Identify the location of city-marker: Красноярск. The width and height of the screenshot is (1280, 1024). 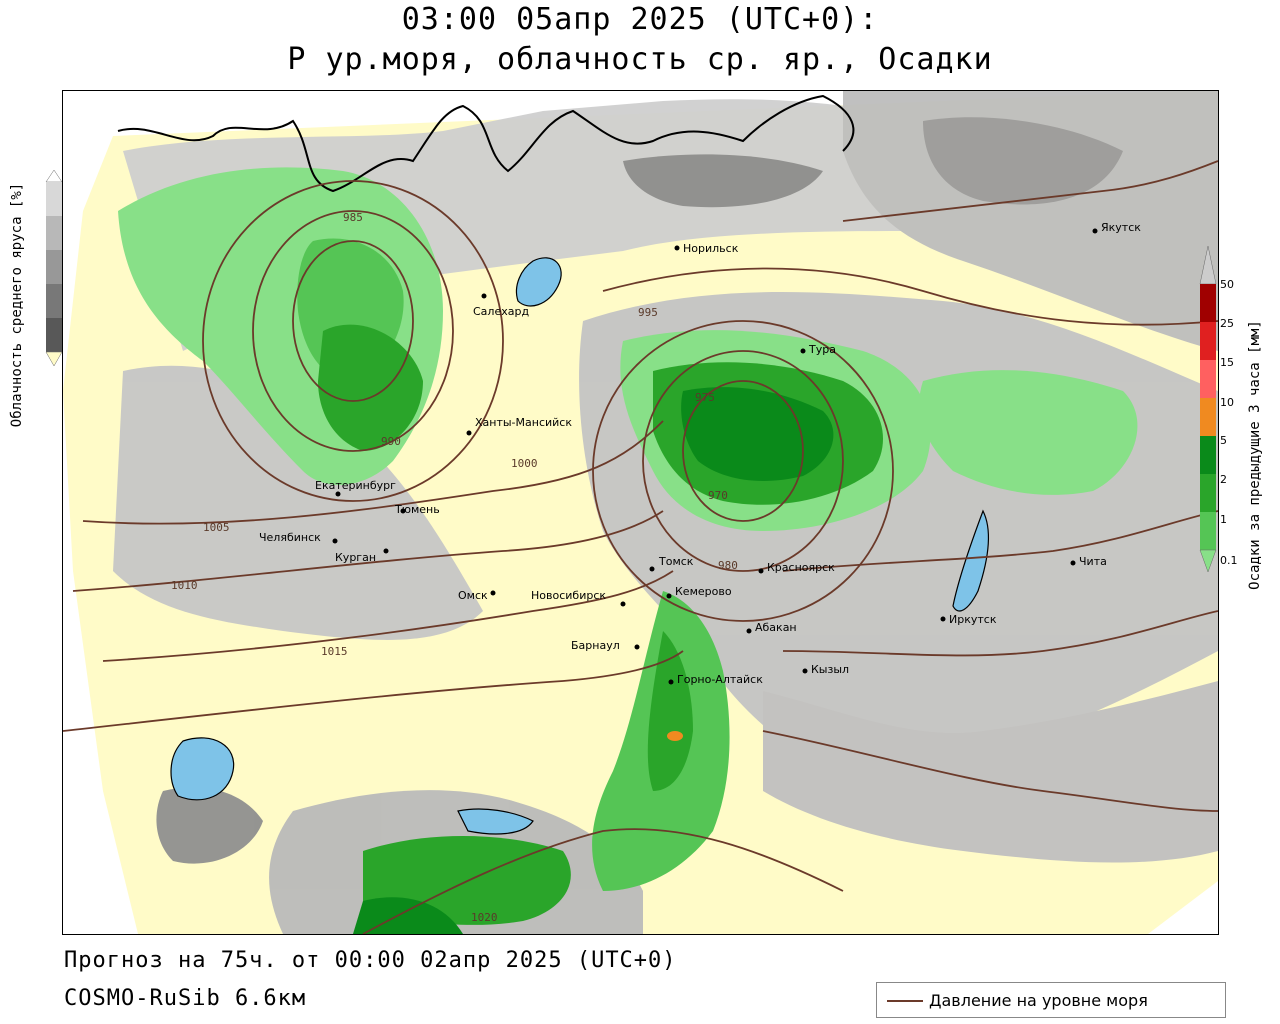
(796, 567).